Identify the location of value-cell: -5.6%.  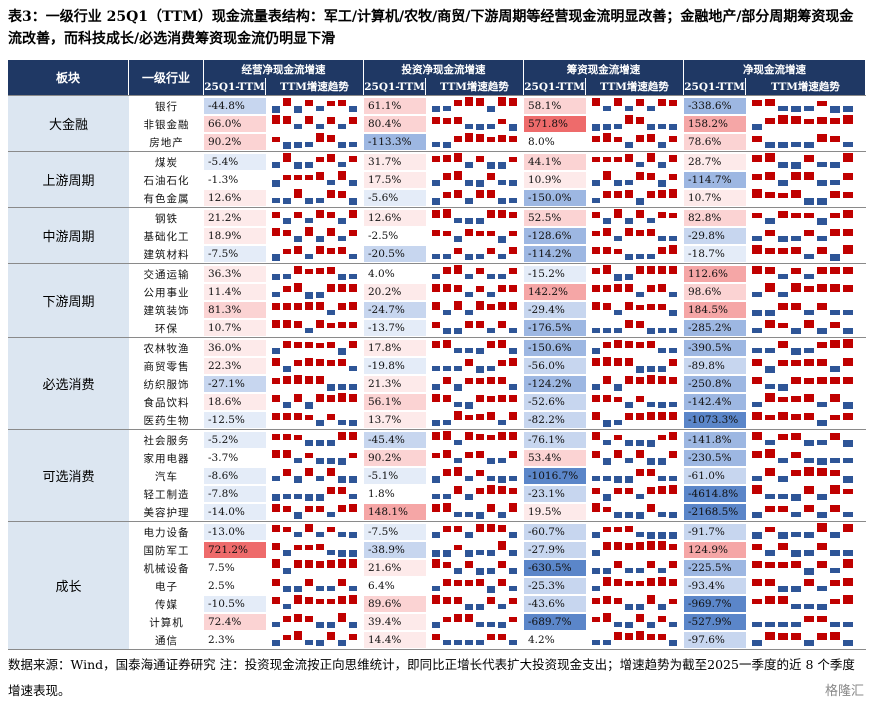
(395, 198).